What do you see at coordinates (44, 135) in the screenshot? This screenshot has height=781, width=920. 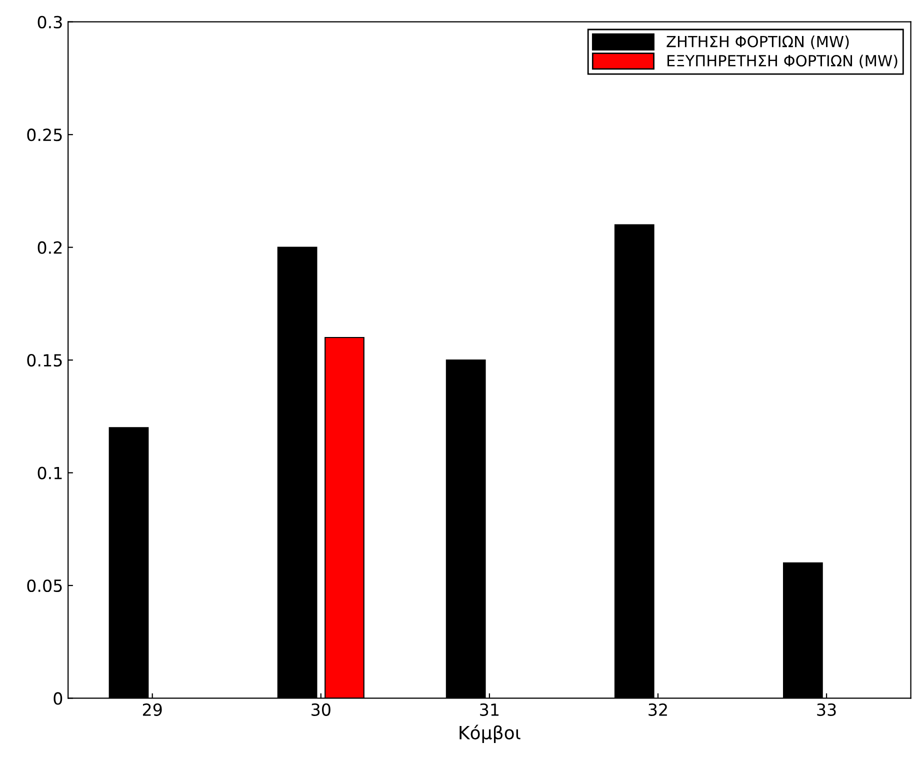 I see `y-tick-label: 0.25` at bounding box center [44, 135].